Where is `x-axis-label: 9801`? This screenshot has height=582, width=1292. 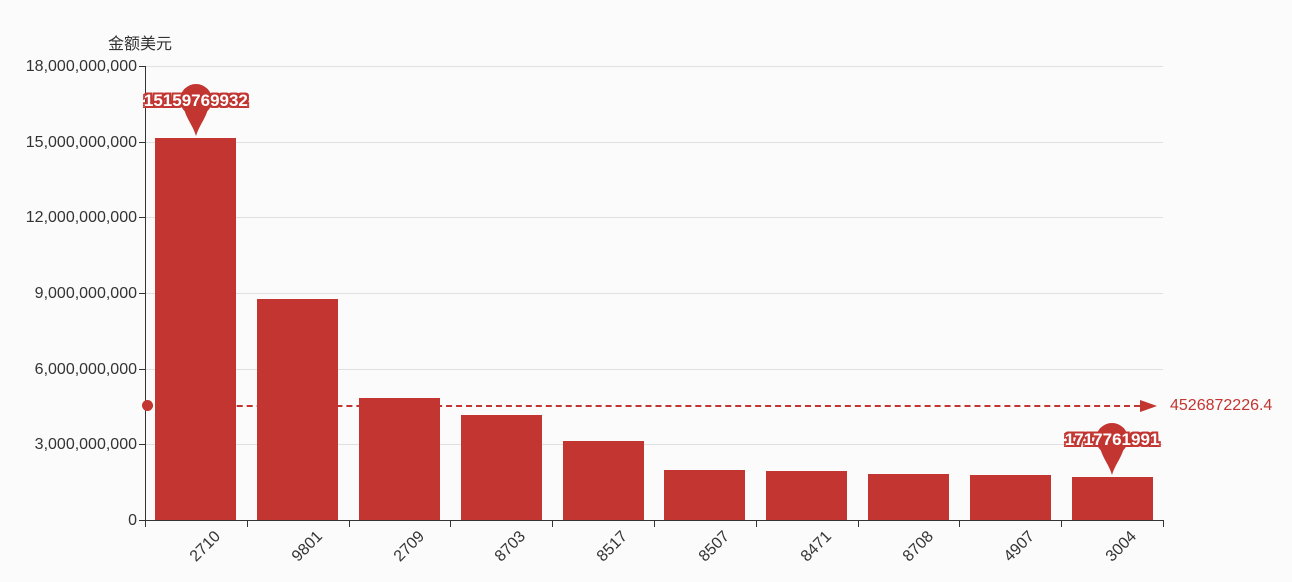
x-axis-label: 9801 is located at coordinates (307, 547).